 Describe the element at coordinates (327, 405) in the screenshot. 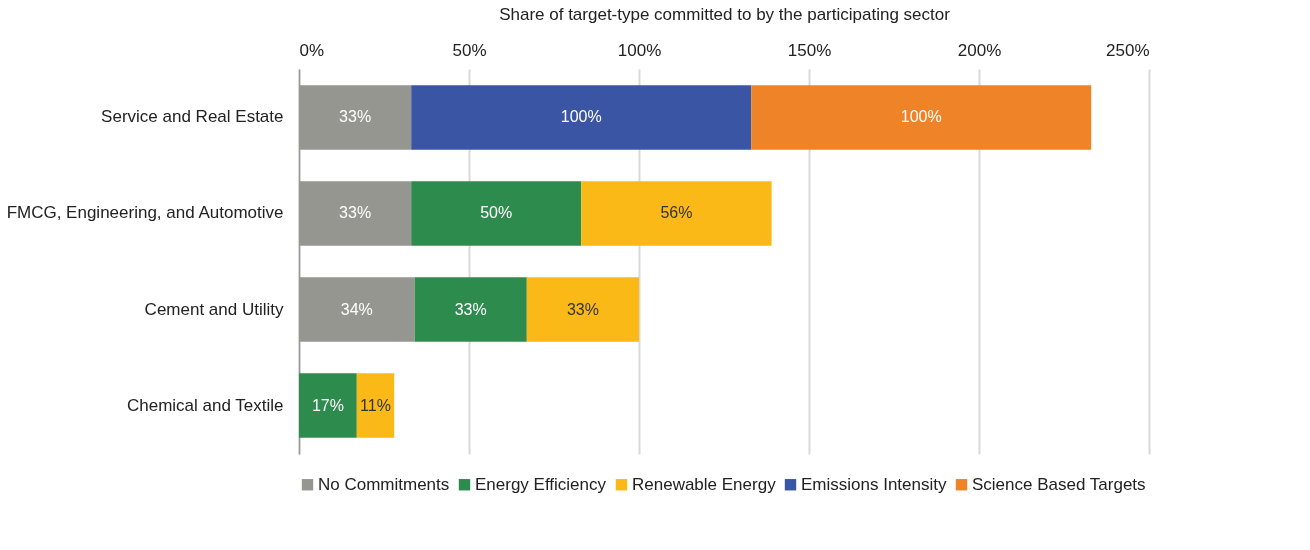

I see `data-label: 17%` at that location.